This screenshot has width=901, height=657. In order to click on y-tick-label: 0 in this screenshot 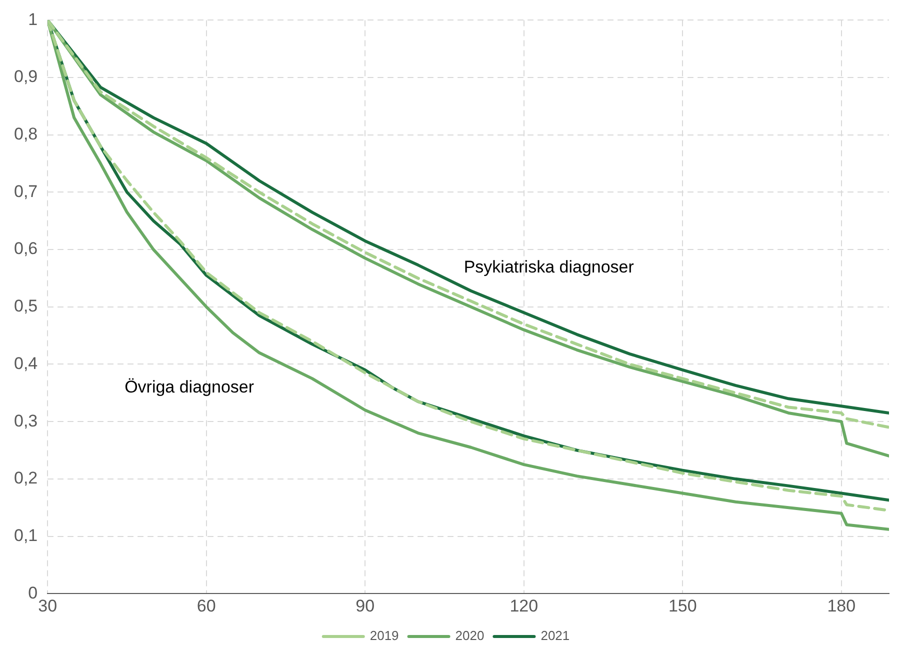, I will do `click(33, 592)`.